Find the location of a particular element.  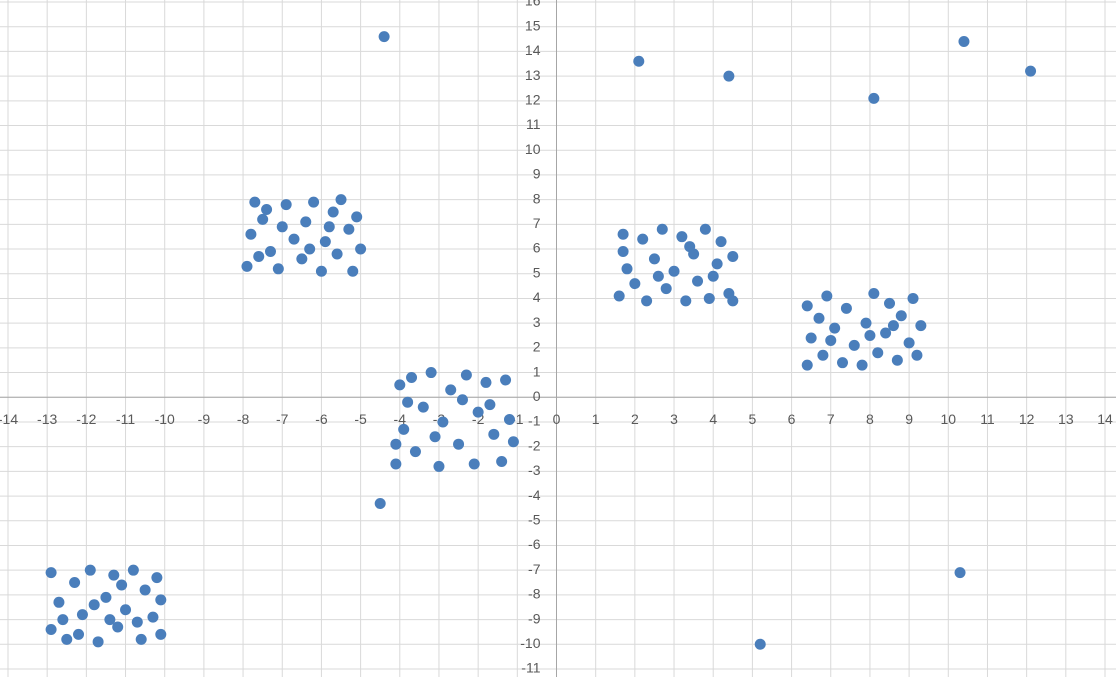

y-tick-label: -2 is located at coordinates (534, 445).